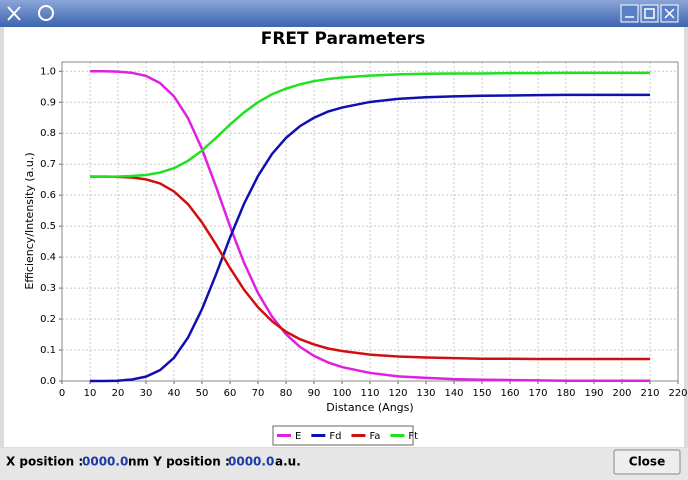  I want to click on legend, so click(343, 435).